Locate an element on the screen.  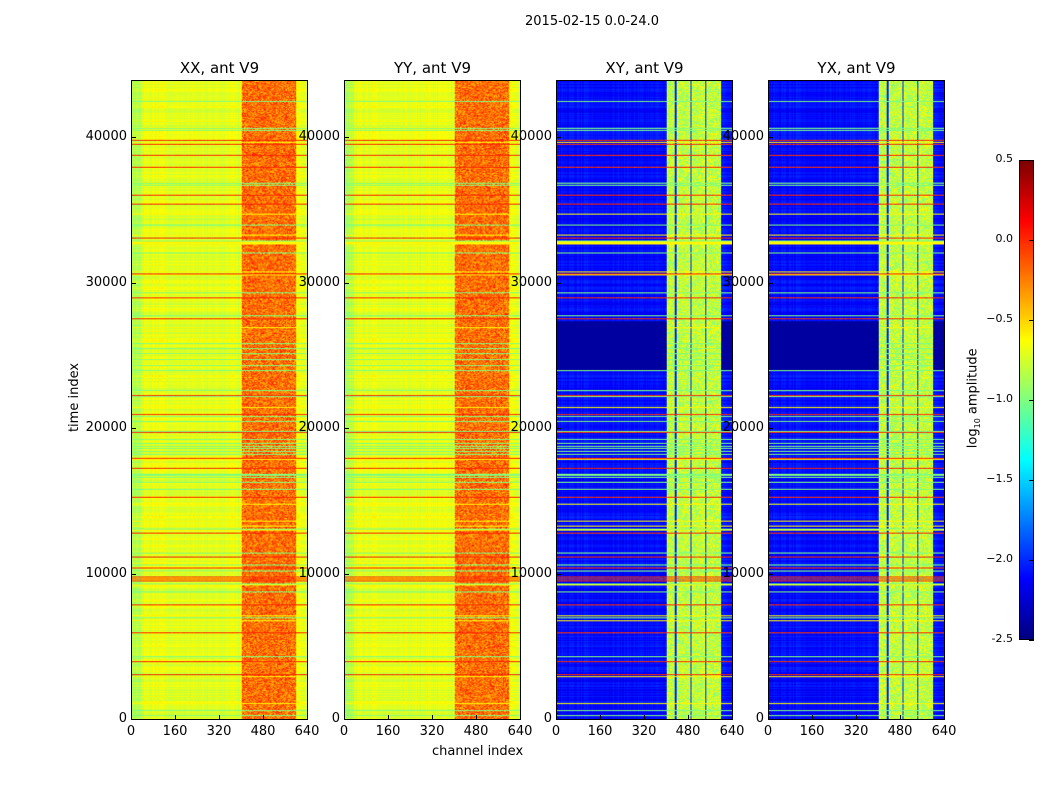
colorbar-tick-label: 0.0 is located at coordinates (1004, 238).